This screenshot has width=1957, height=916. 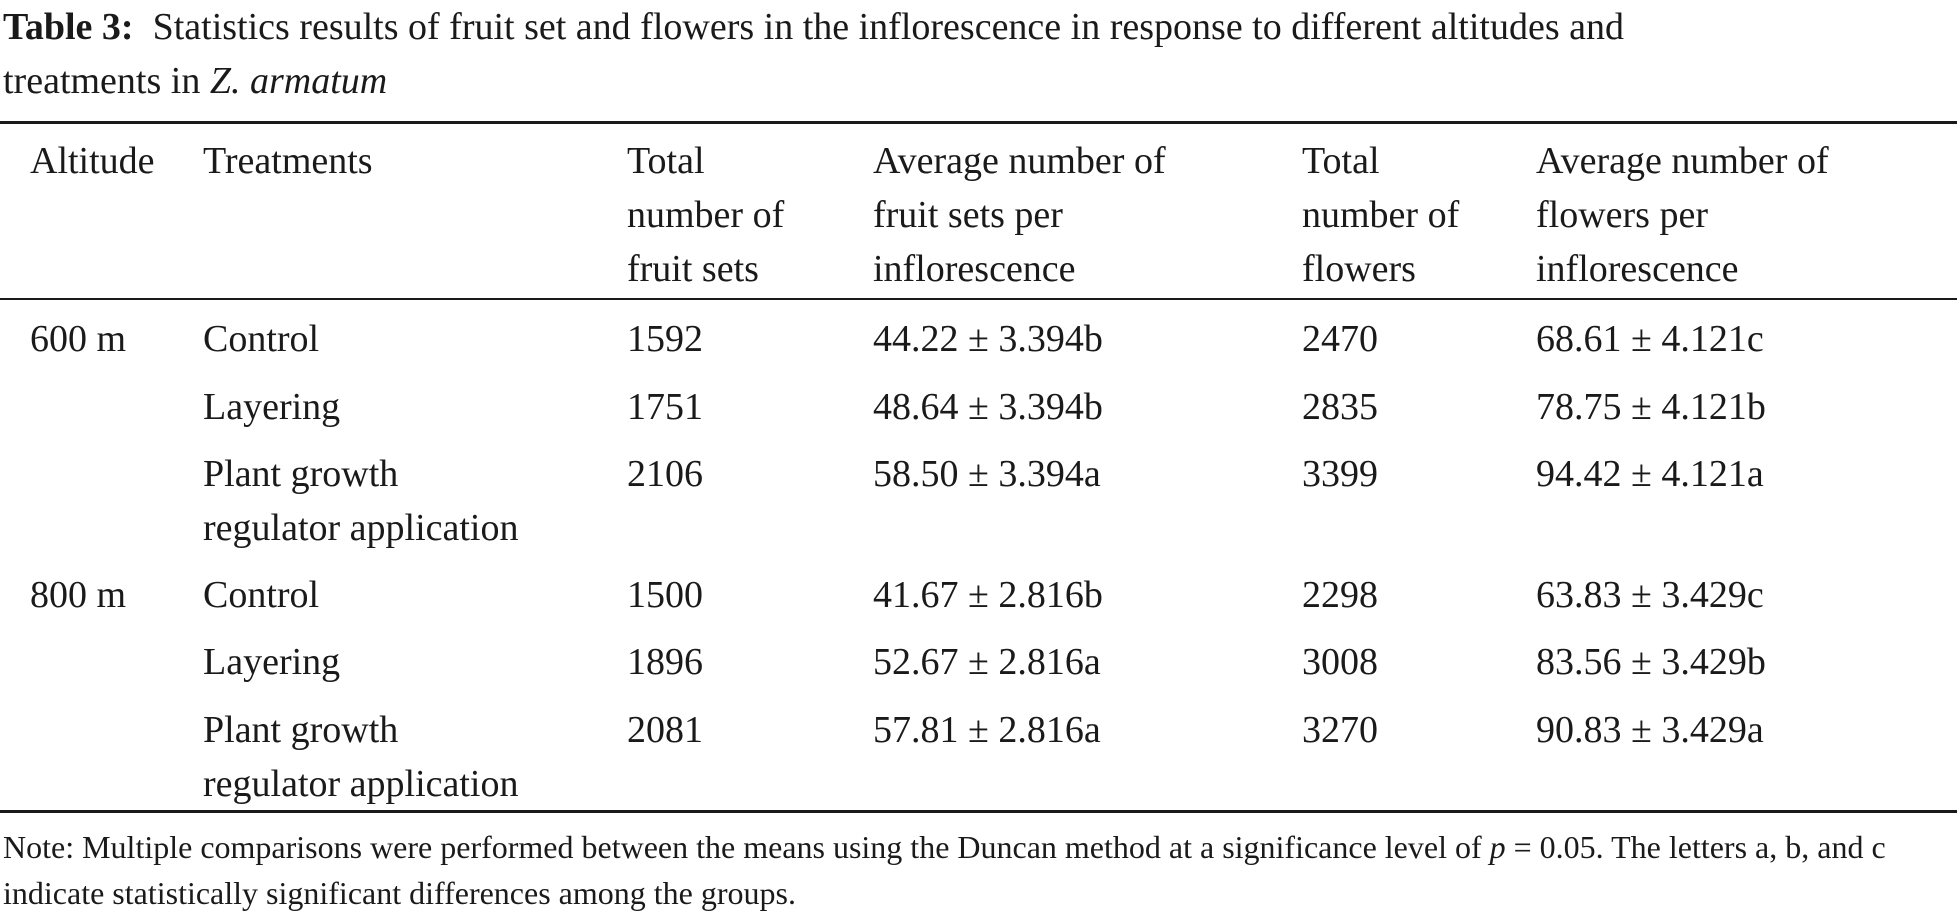 I want to click on cell-avg-fruit-sets: 44.22 ± 3.394b, so click(x=988, y=339).